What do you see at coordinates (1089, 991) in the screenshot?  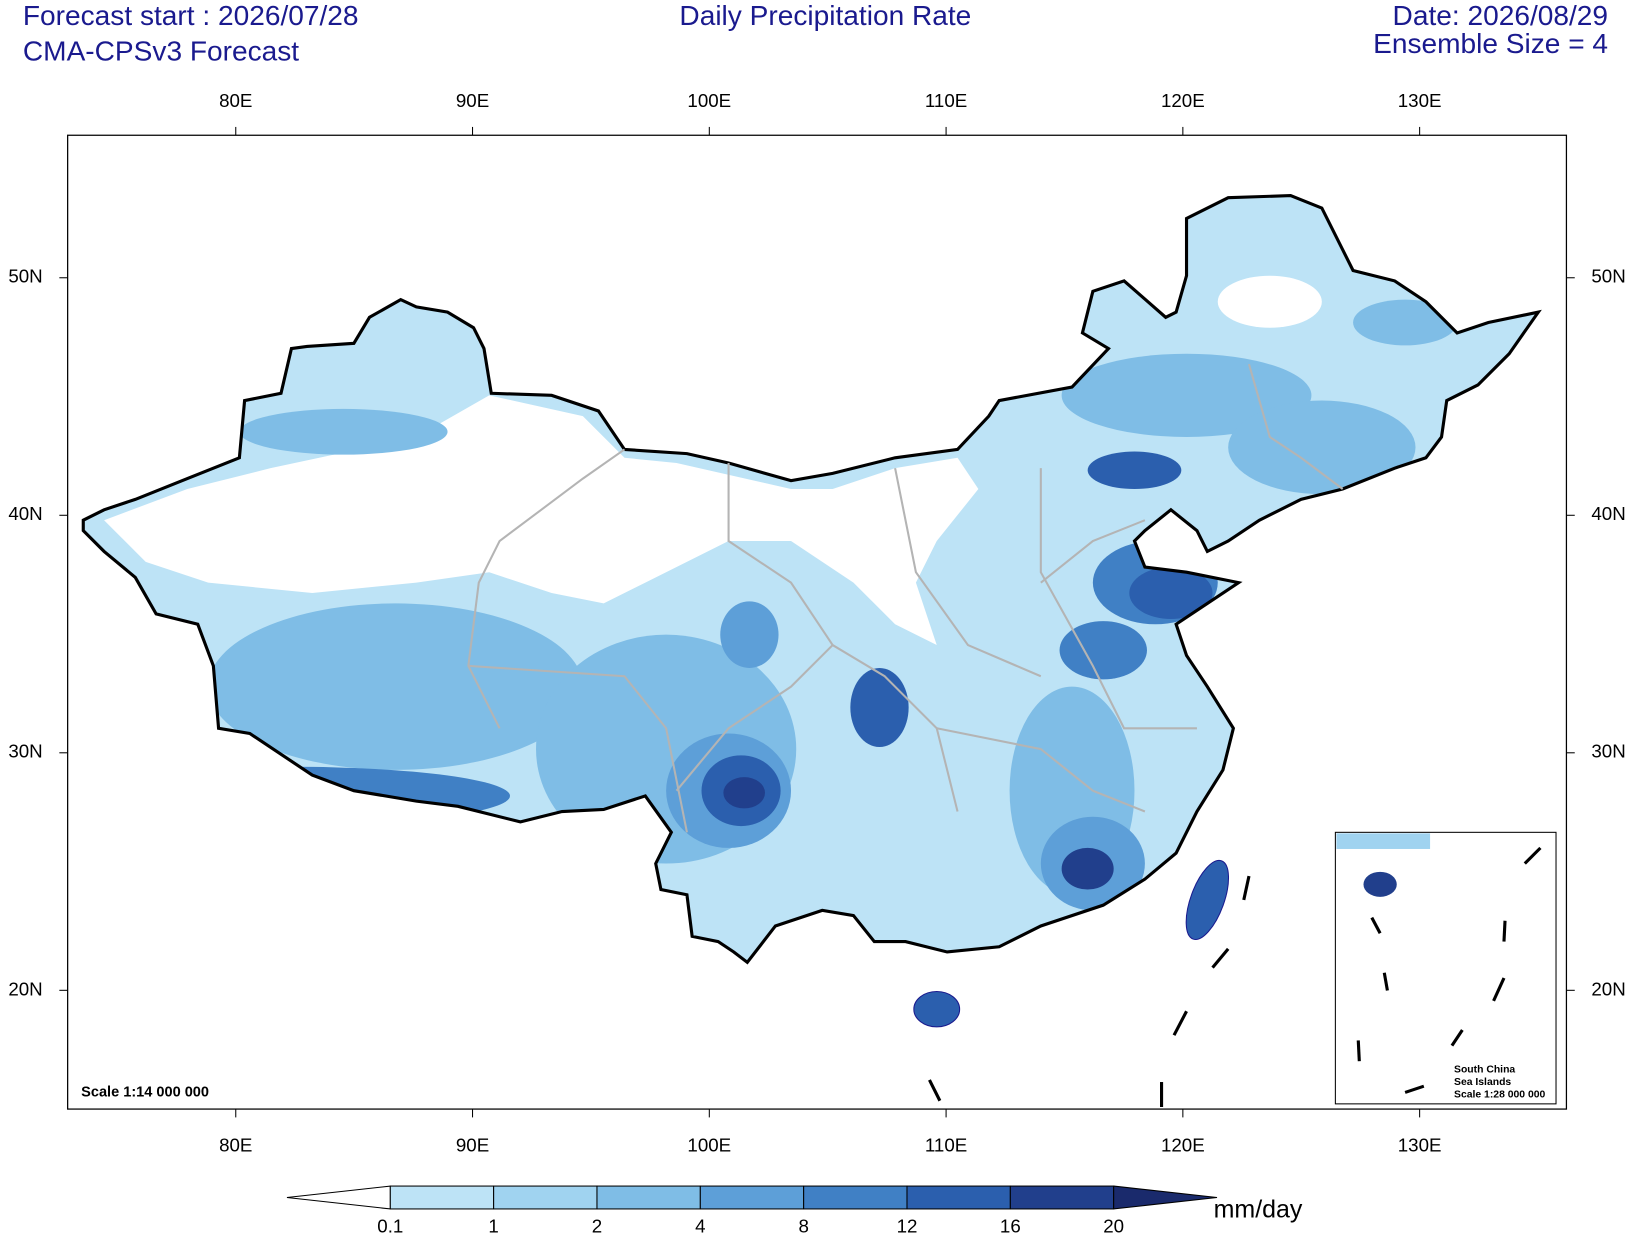 I see `nine-dash-line` at bounding box center [1089, 991].